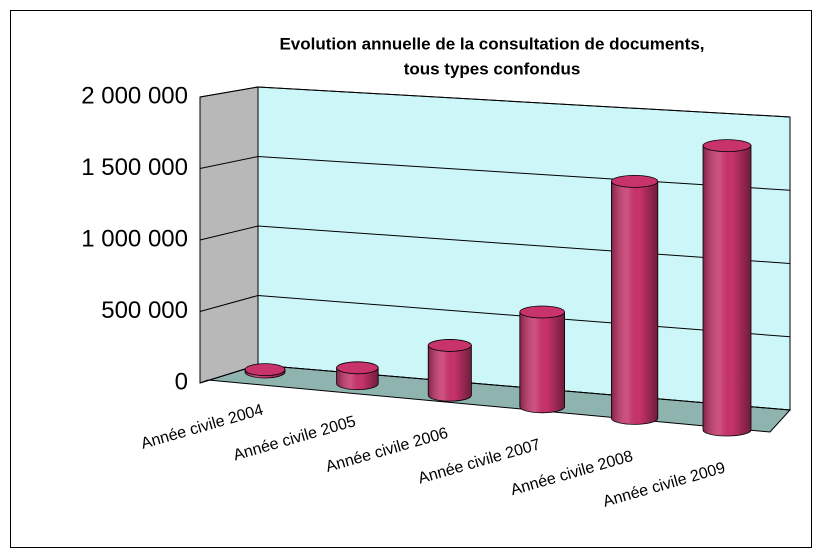  What do you see at coordinates (492, 68) in the screenshot?
I see `chart-title: tous types confondus` at bounding box center [492, 68].